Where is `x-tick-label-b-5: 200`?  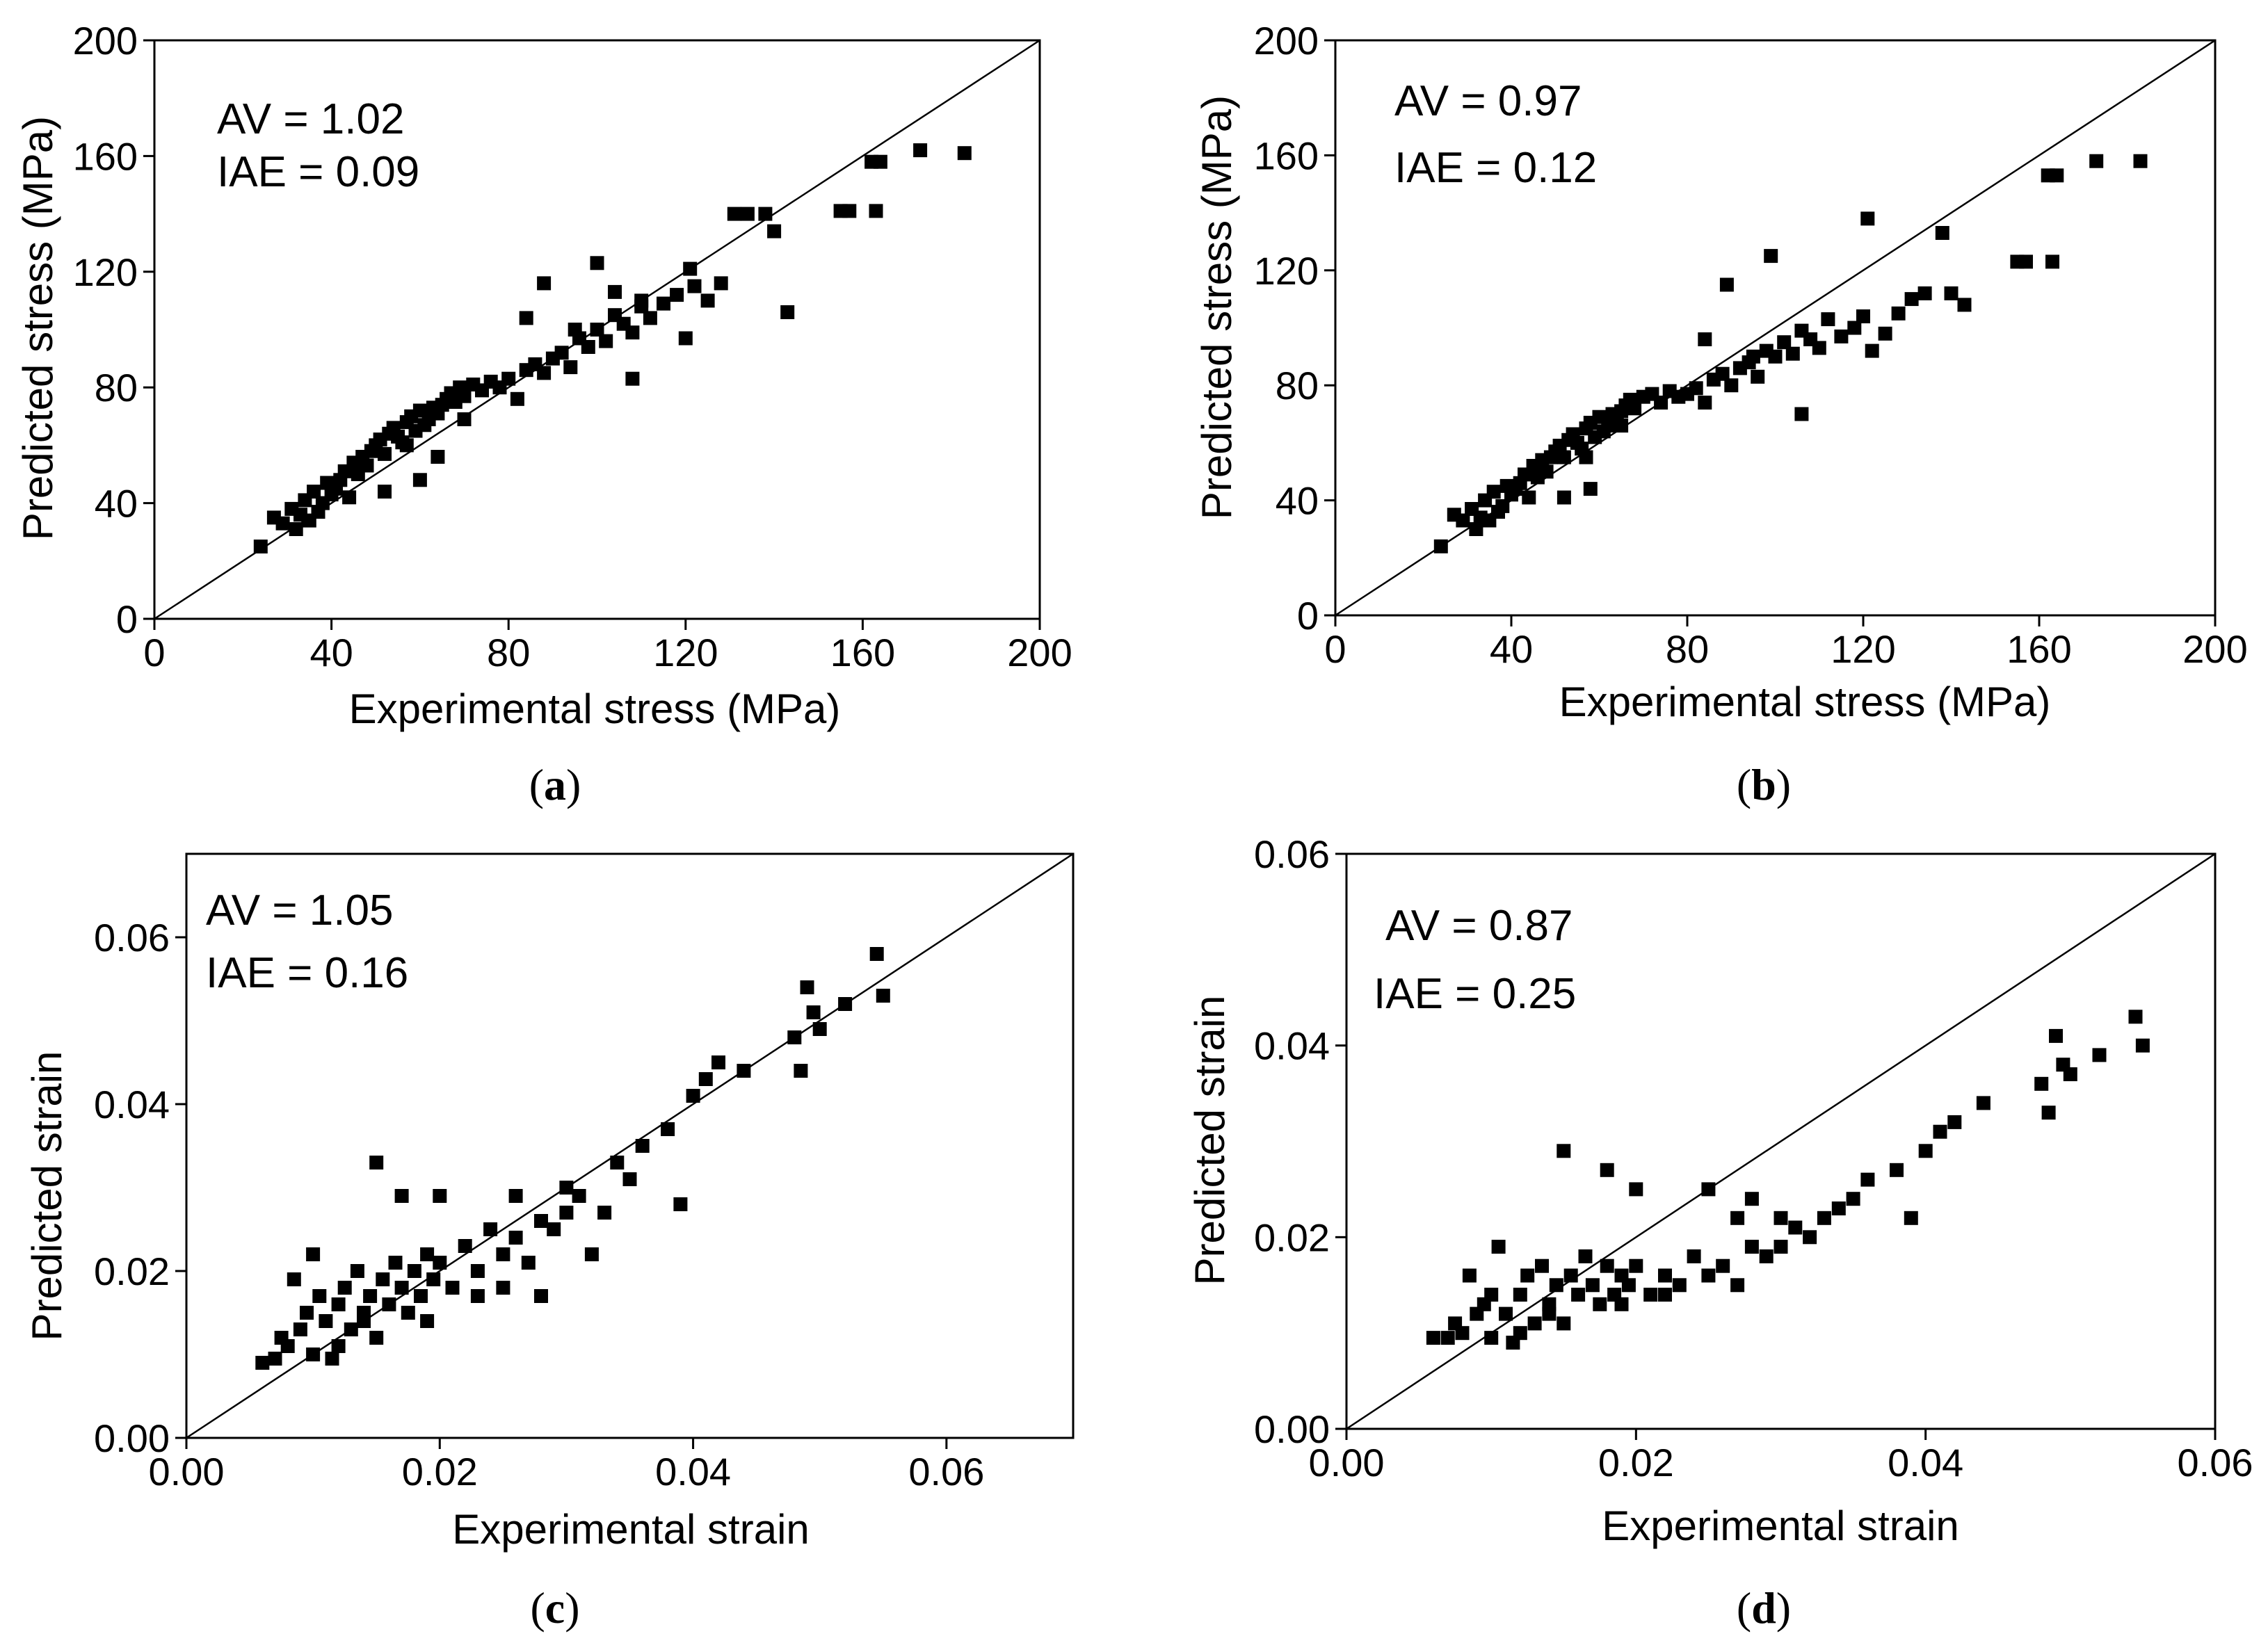 x-tick-label-b-5: 200 is located at coordinates (2214, 649).